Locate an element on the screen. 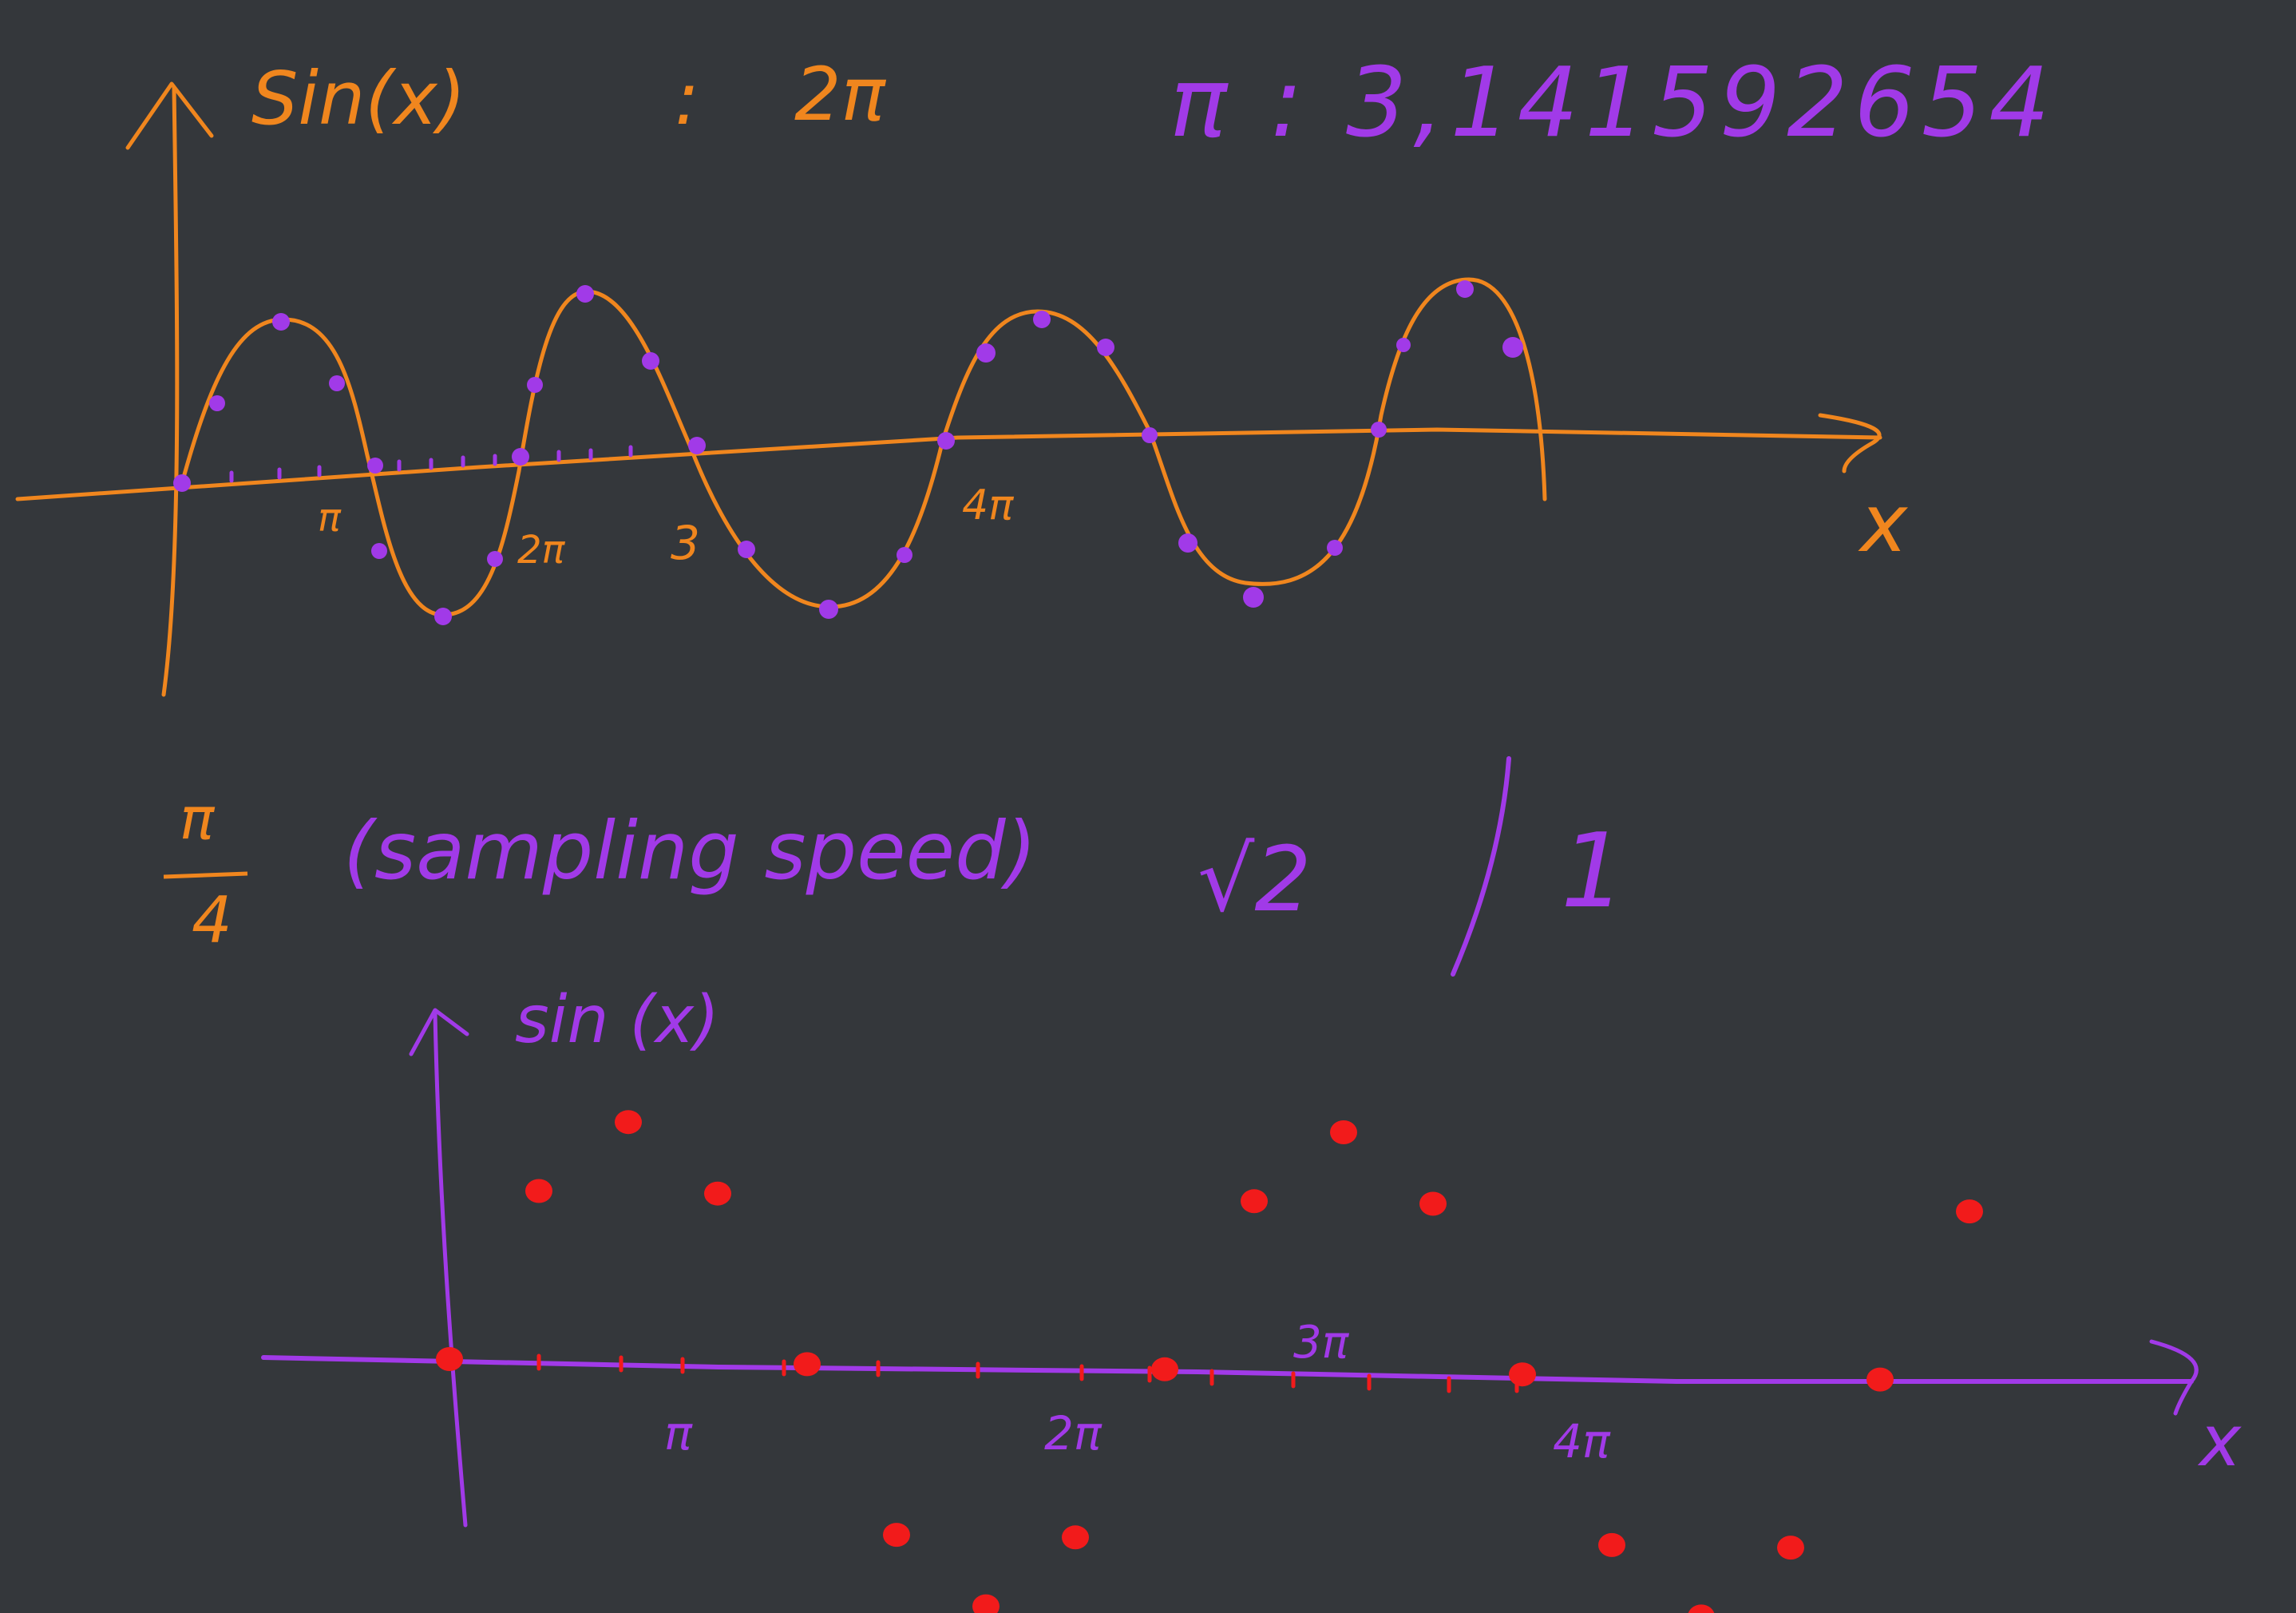 The height and width of the screenshot is (1613, 2296). top-x-ticks is located at coordinates (431, 464).